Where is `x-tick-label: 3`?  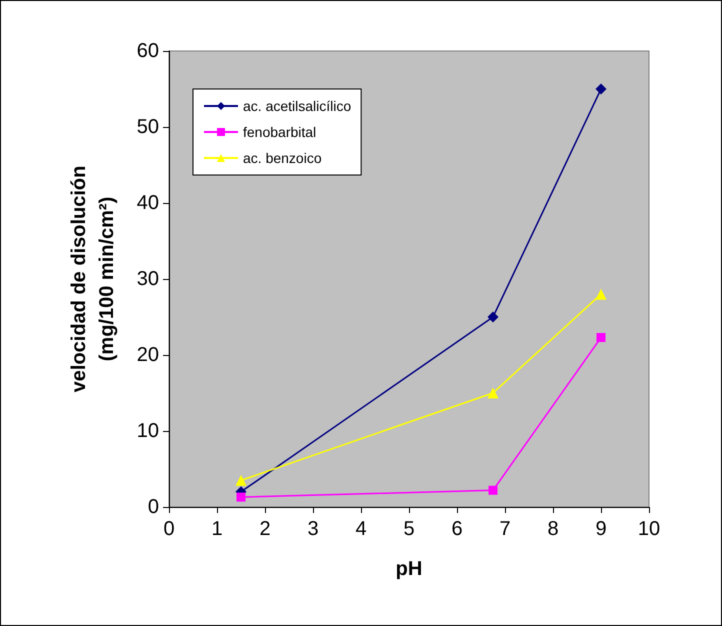
x-tick-label: 3 is located at coordinates (313, 529).